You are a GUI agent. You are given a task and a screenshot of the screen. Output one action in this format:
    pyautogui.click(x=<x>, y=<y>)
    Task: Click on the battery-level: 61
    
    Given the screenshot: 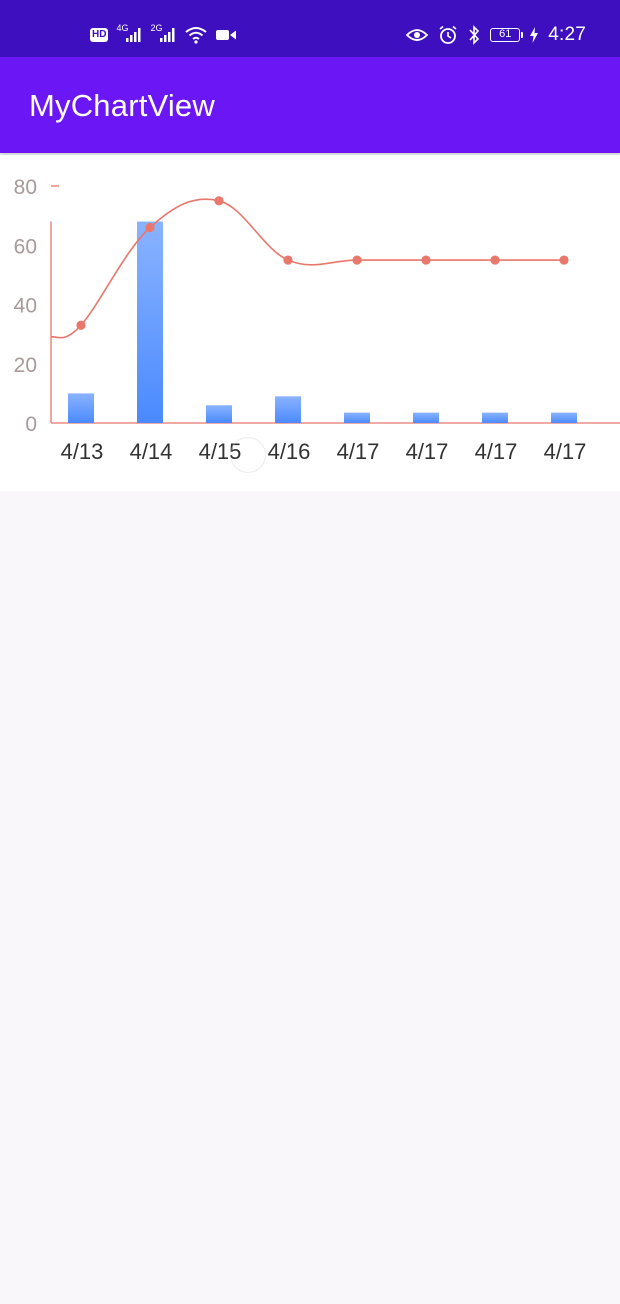 What is the action you would take?
    pyautogui.click(x=507, y=35)
    